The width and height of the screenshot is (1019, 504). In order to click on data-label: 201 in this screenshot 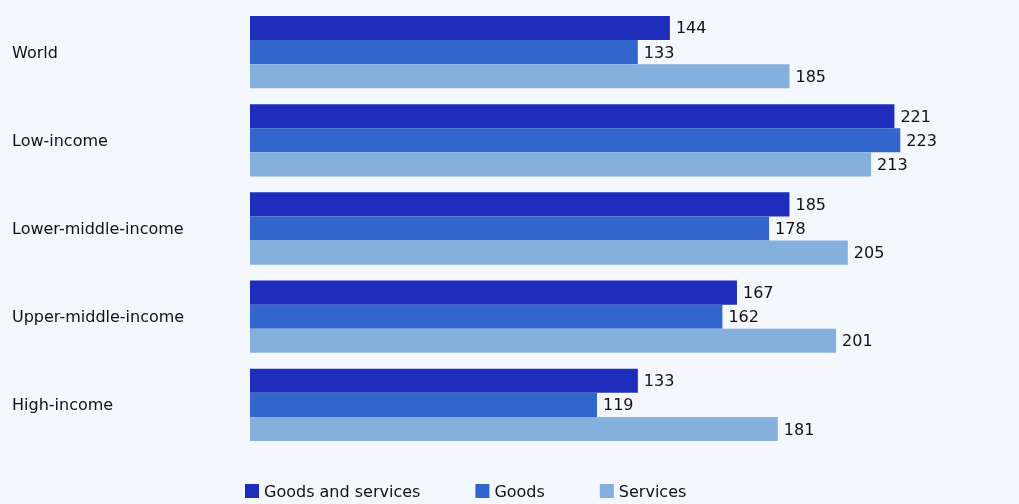, I will do `click(857, 341)`.